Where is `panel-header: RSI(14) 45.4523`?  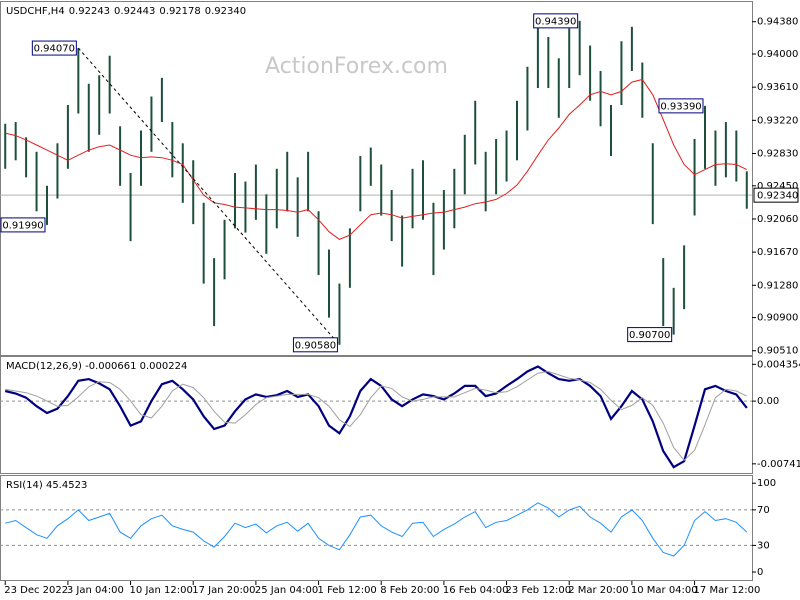 panel-header: RSI(14) 45.4523 is located at coordinates (46, 485).